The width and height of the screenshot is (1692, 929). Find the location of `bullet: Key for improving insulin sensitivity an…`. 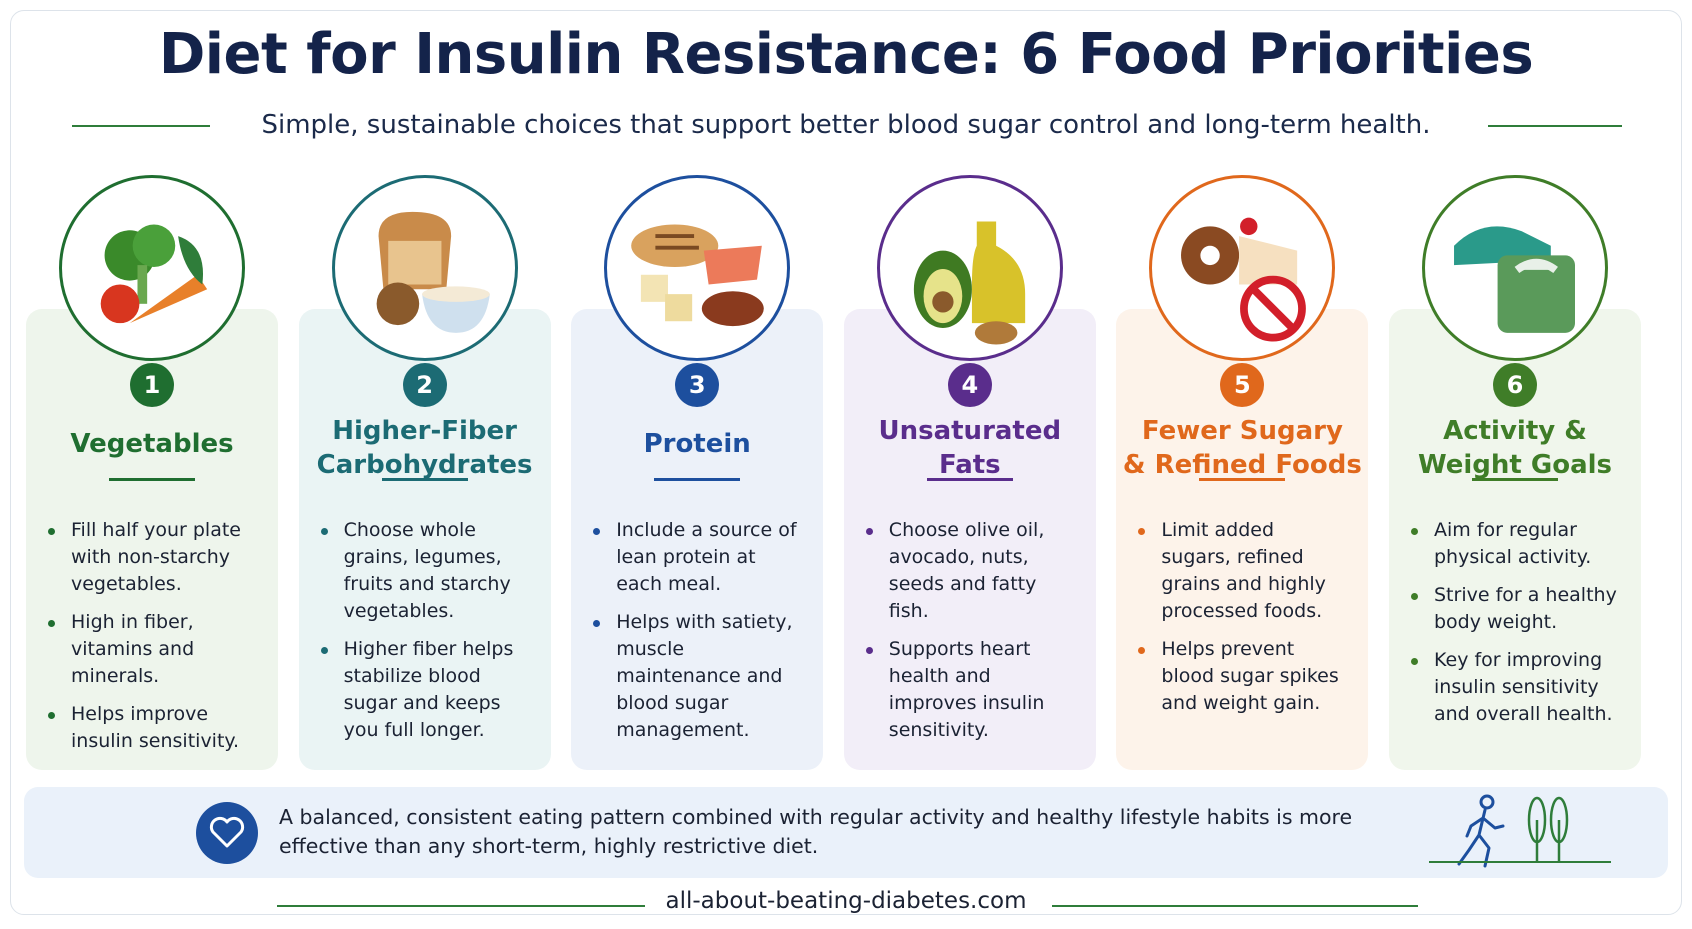

bullet: Key for improving insulin sensitivity an… is located at coordinates (1514, 687).